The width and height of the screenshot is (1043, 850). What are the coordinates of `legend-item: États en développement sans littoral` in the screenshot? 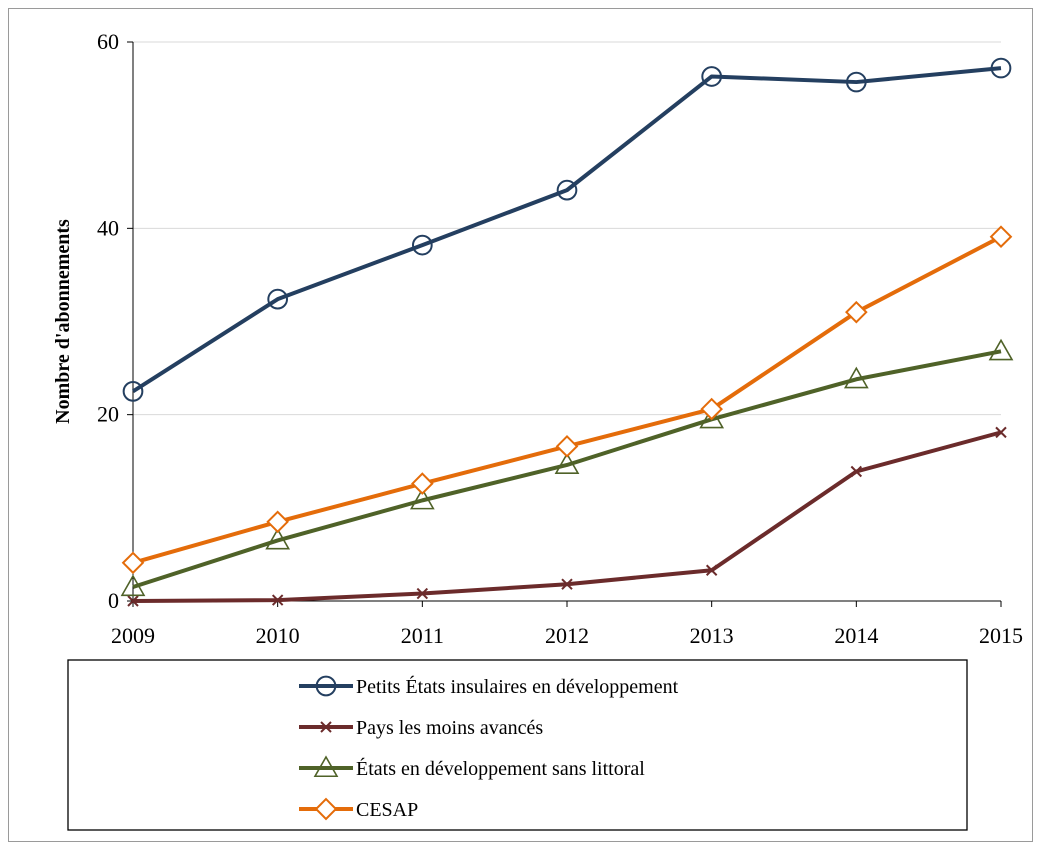 It's located at (472, 767).